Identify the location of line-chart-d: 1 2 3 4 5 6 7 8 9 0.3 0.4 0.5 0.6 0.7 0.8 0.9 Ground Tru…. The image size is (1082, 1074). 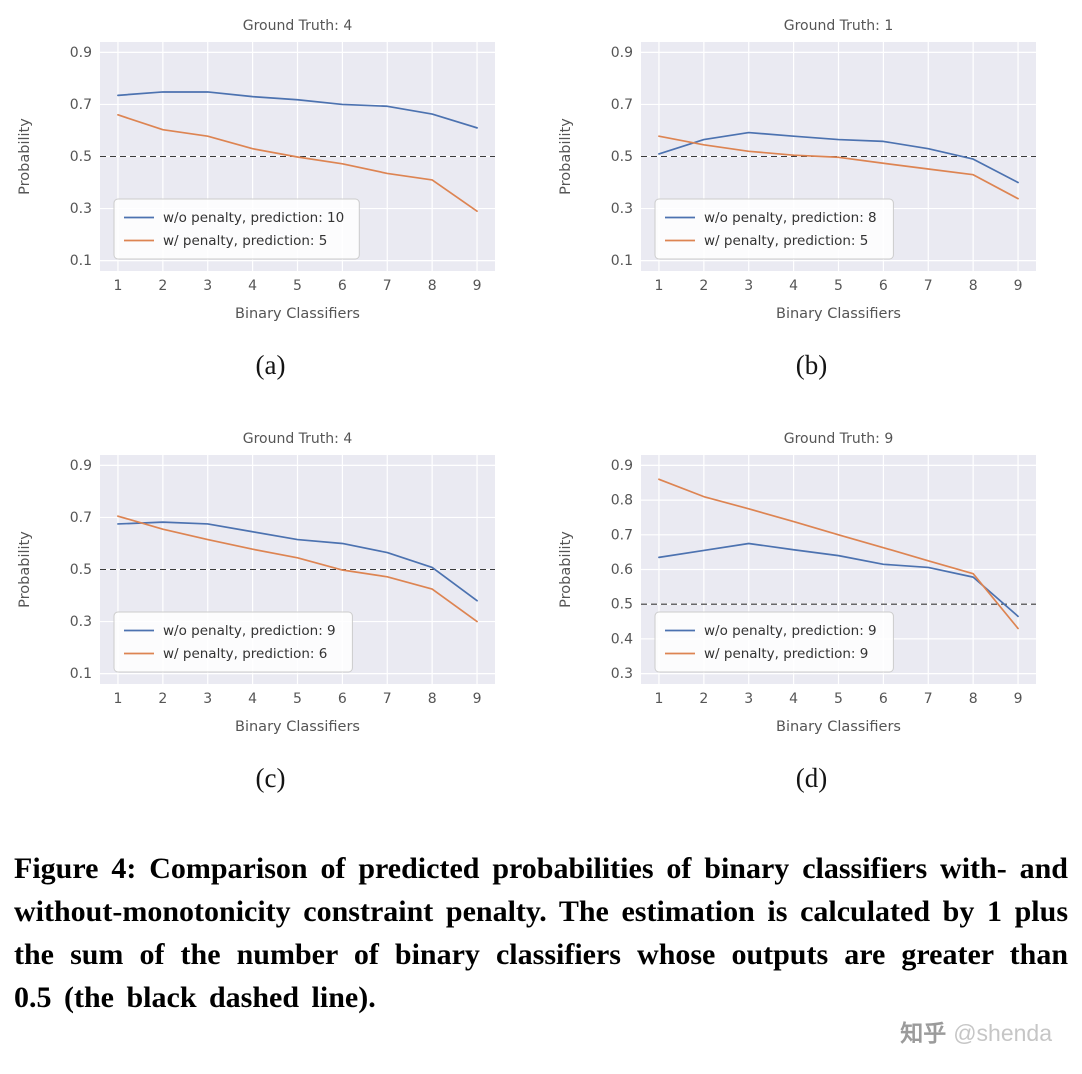
(797, 583).